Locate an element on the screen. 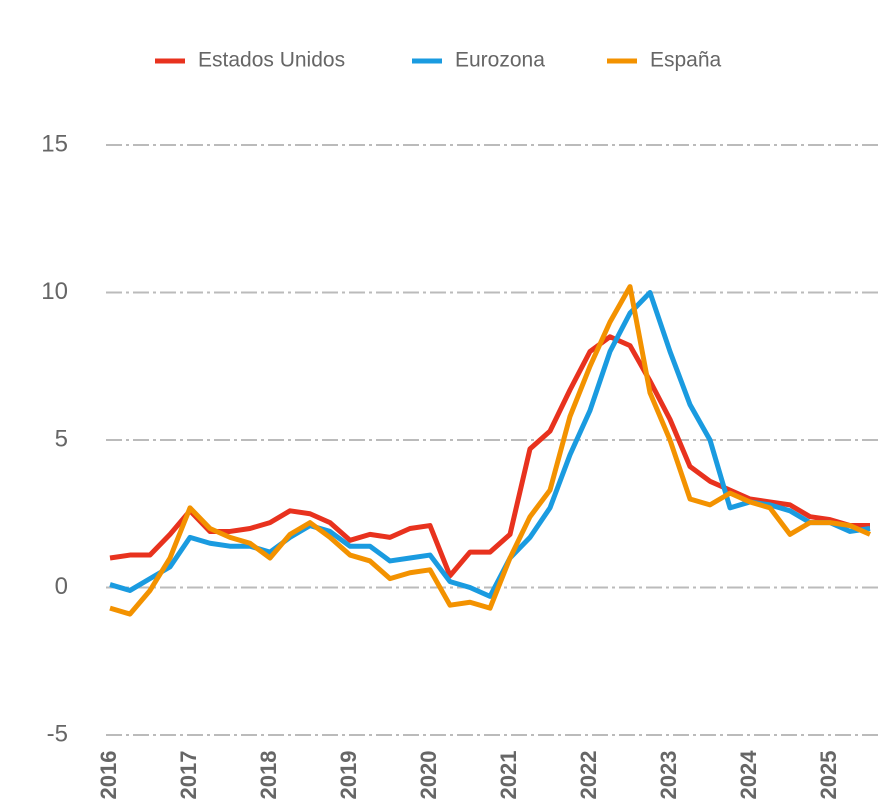 The width and height of the screenshot is (878, 803). y-tick-label: 5 is located at coordinates (61, 438).